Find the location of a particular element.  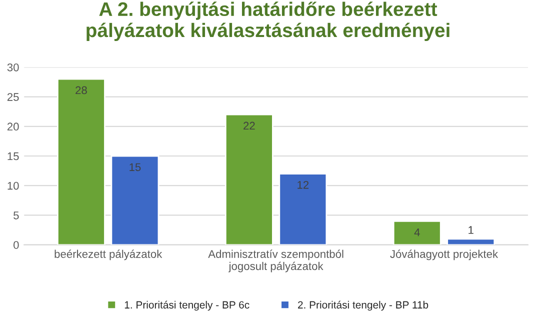

y-tick-label: 30 is located at coordinates (13, 67).